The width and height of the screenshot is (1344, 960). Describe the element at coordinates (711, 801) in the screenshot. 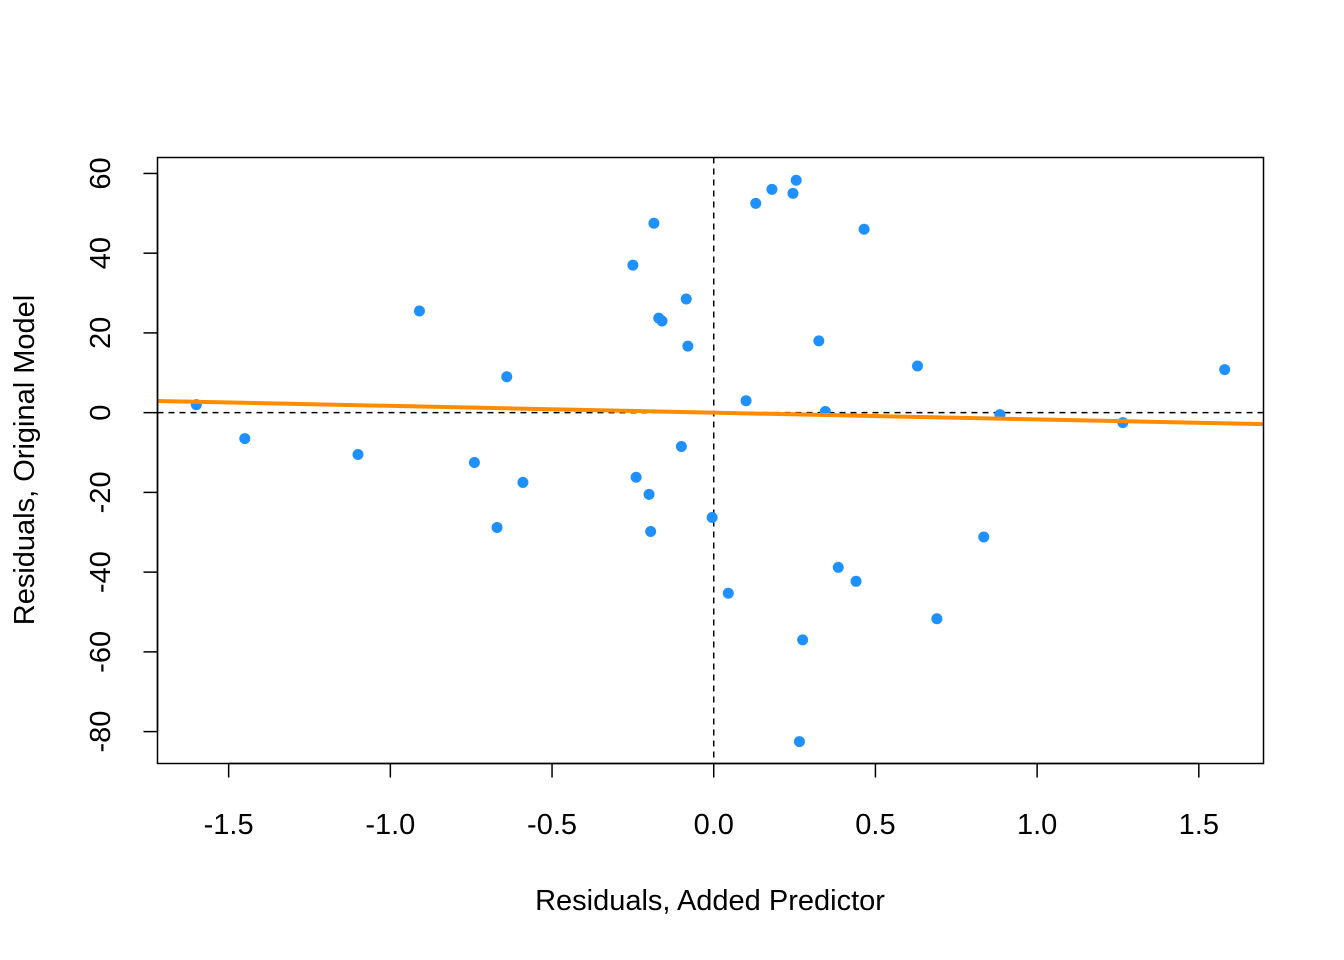

I see `x-axis: -1.5 -1.0 -0.5 0.0 0.5 1.0 1.5` at that location.